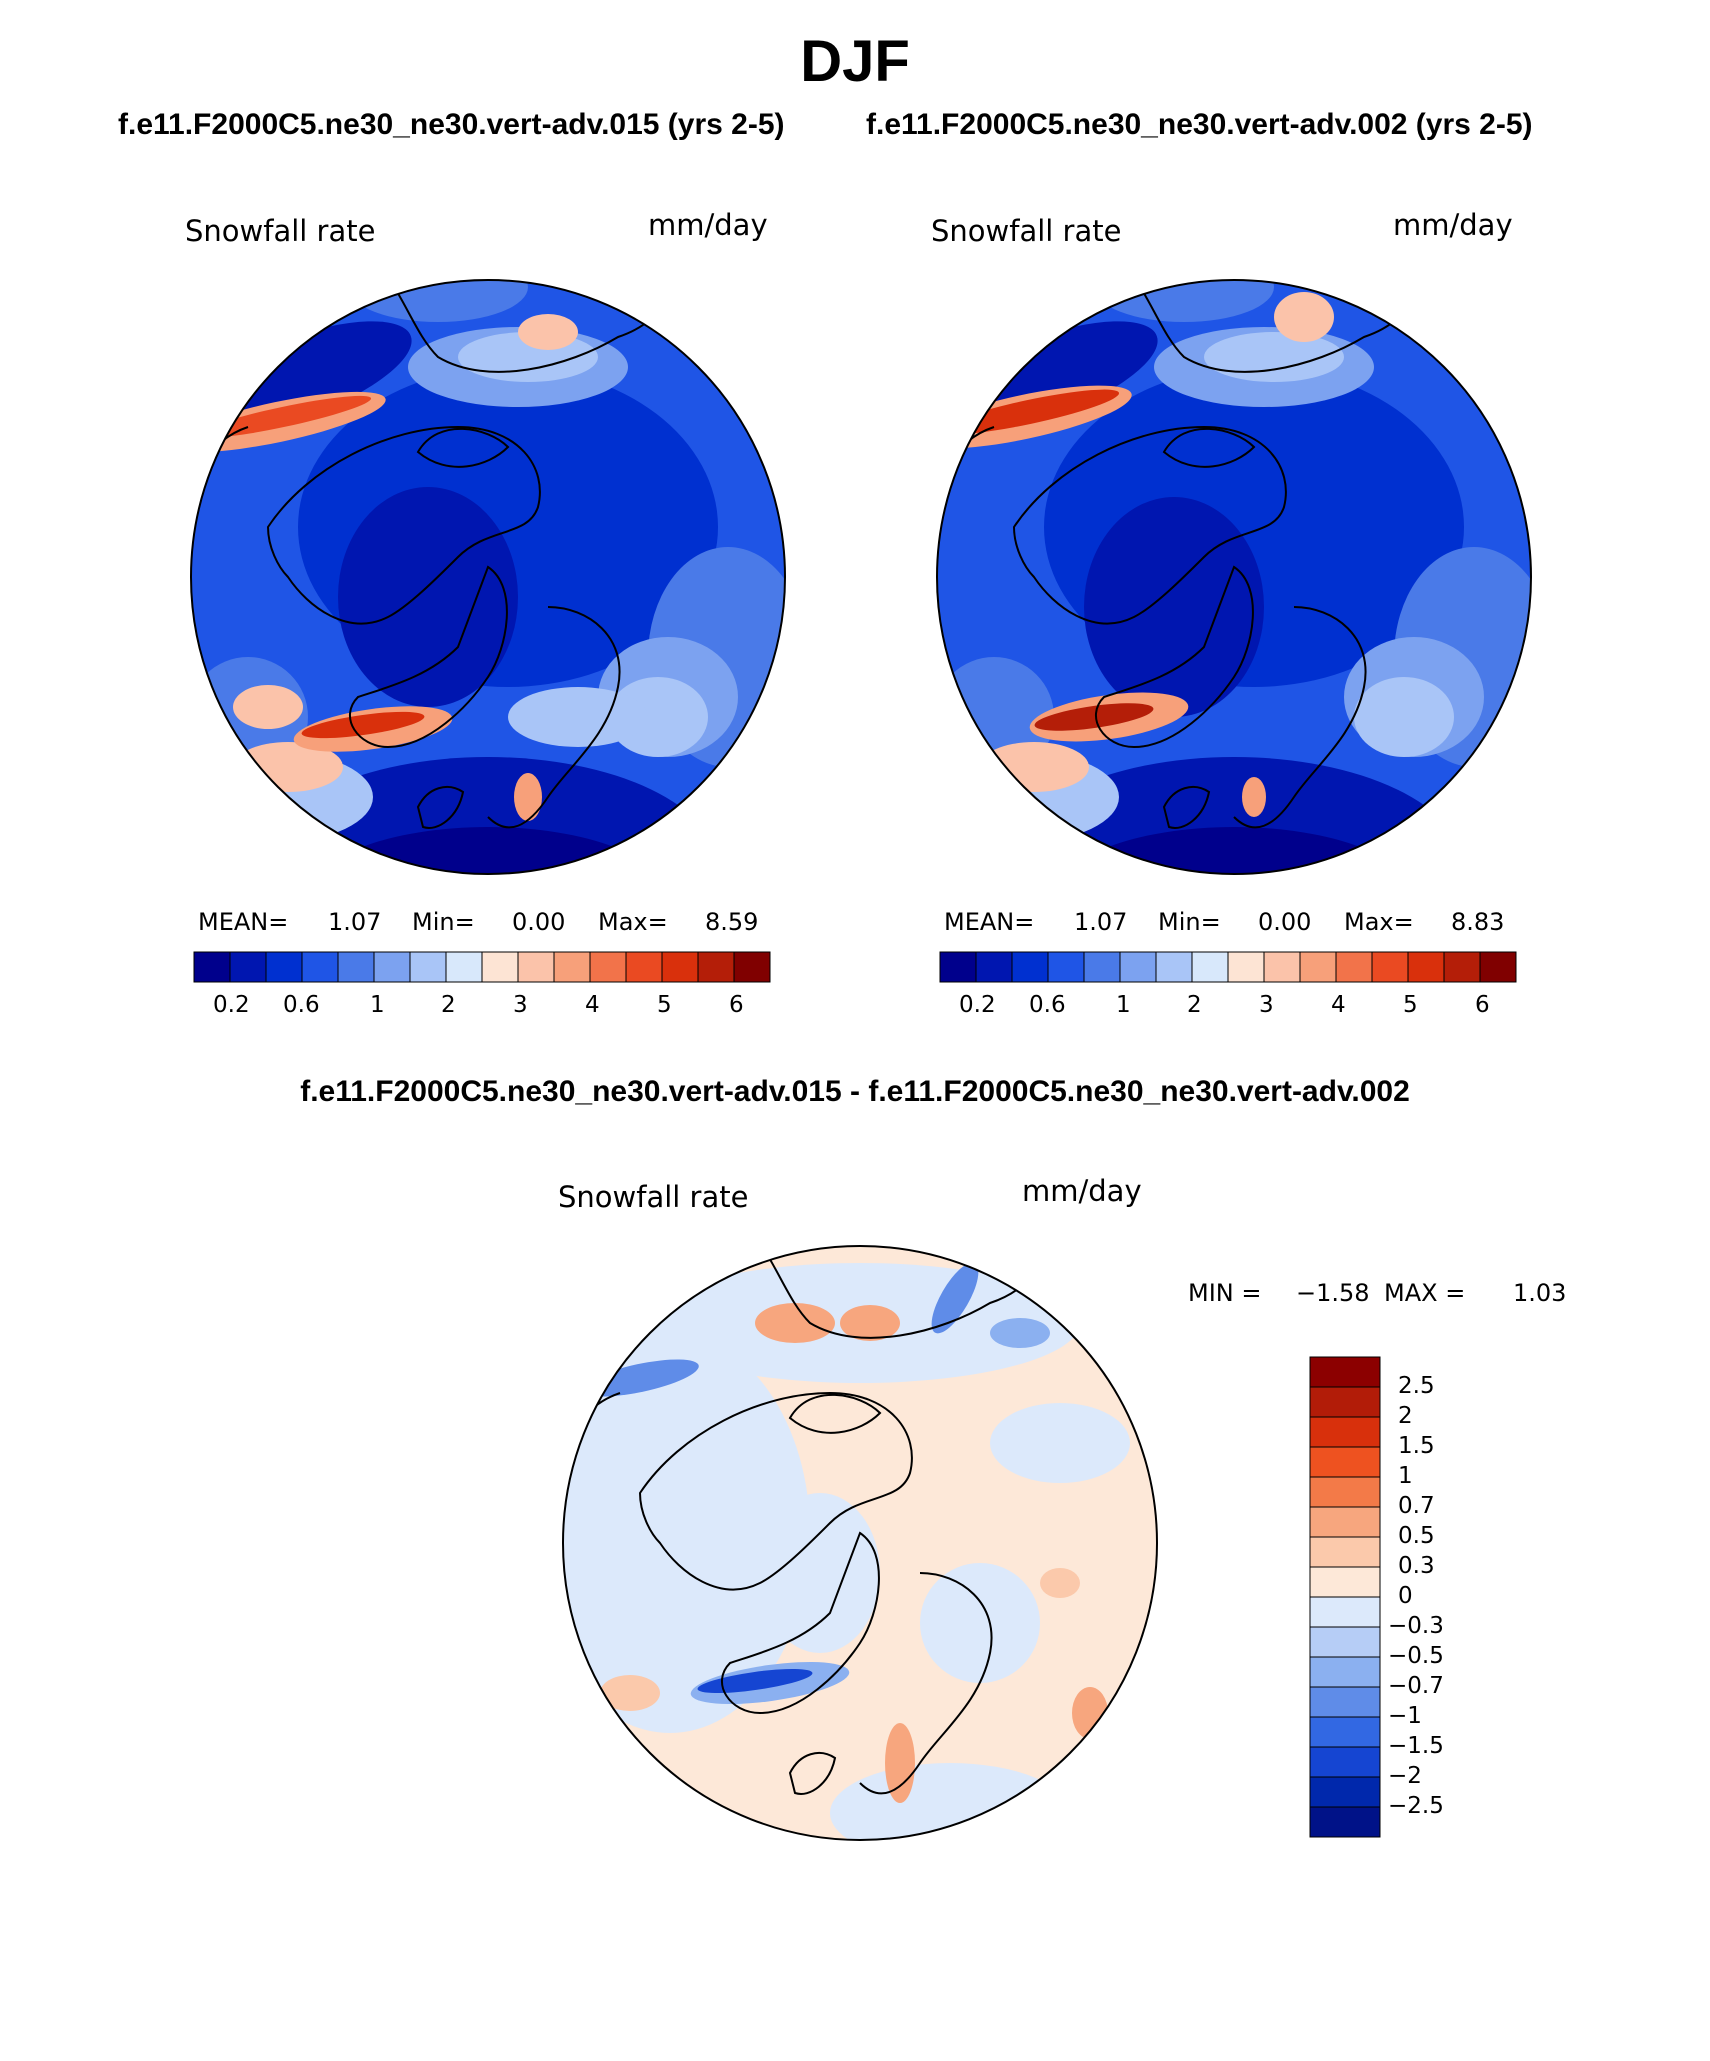  I want to click on difference-min-label: MIN =, so click(1225, 1293).